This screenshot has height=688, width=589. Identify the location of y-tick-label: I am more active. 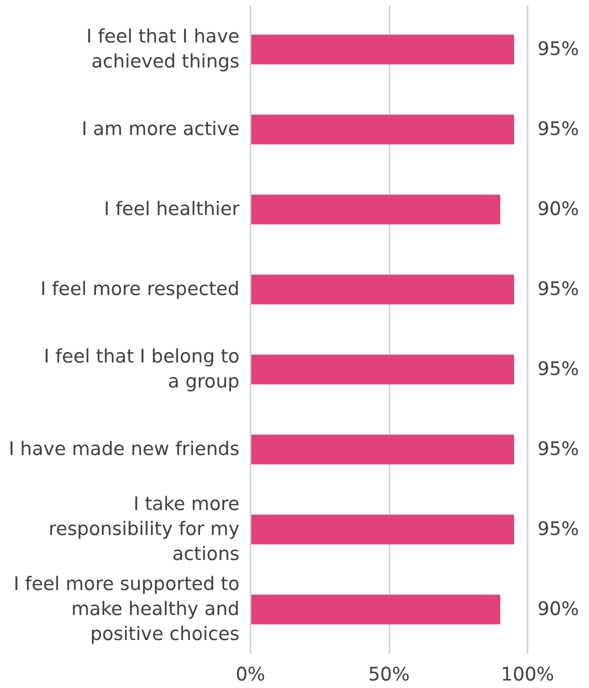
(161, 129).